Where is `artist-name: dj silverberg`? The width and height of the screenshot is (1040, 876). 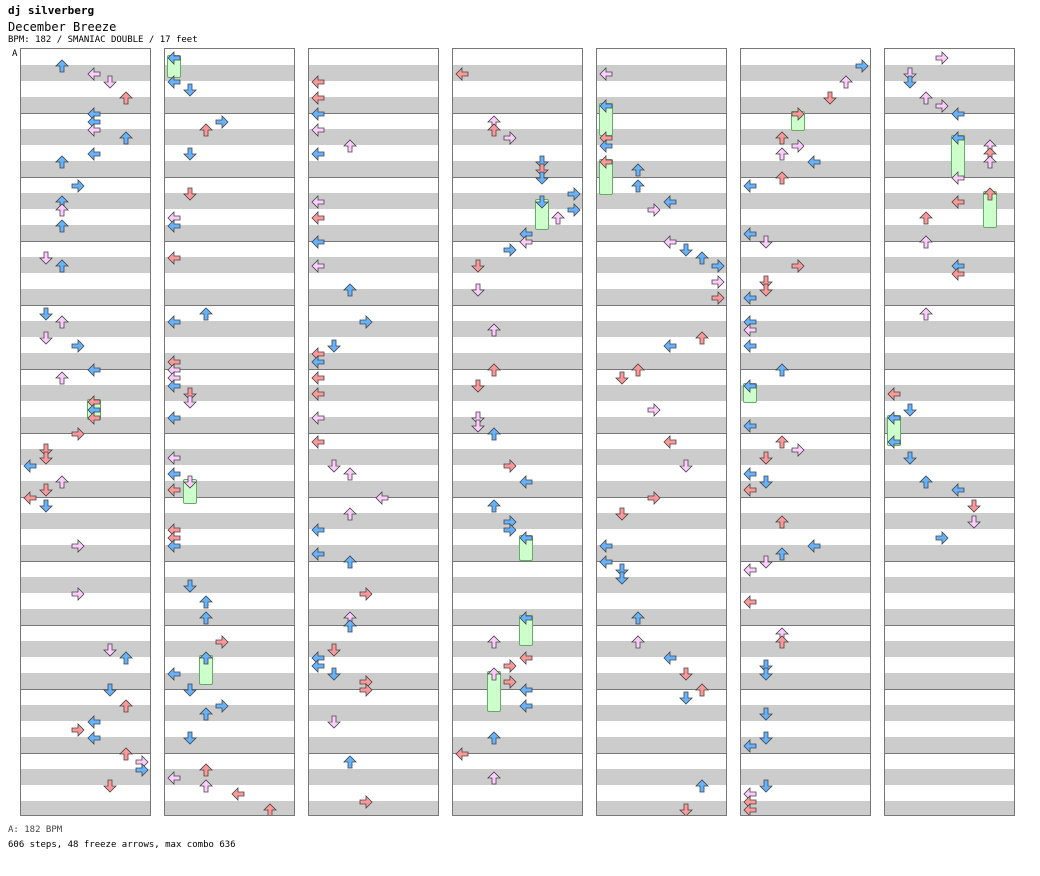
artist-name: dj silverberg is located at coordinates (51, 10).